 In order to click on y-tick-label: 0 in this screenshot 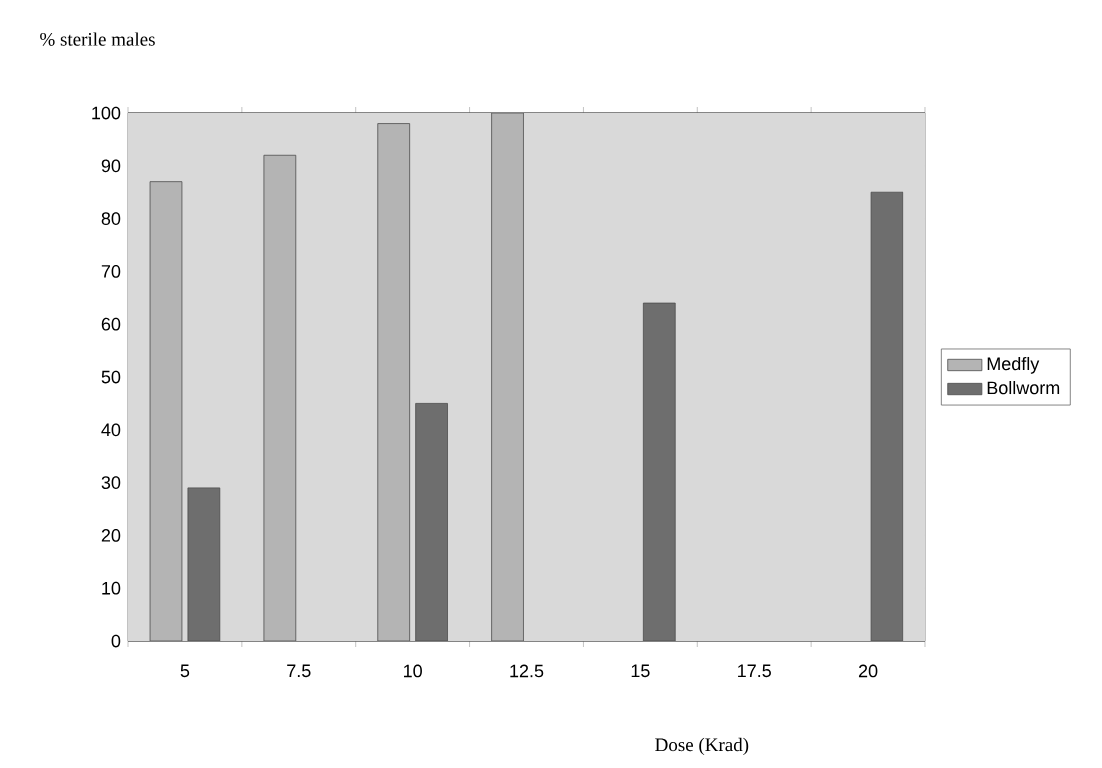, I will do `click(116, 641)`.